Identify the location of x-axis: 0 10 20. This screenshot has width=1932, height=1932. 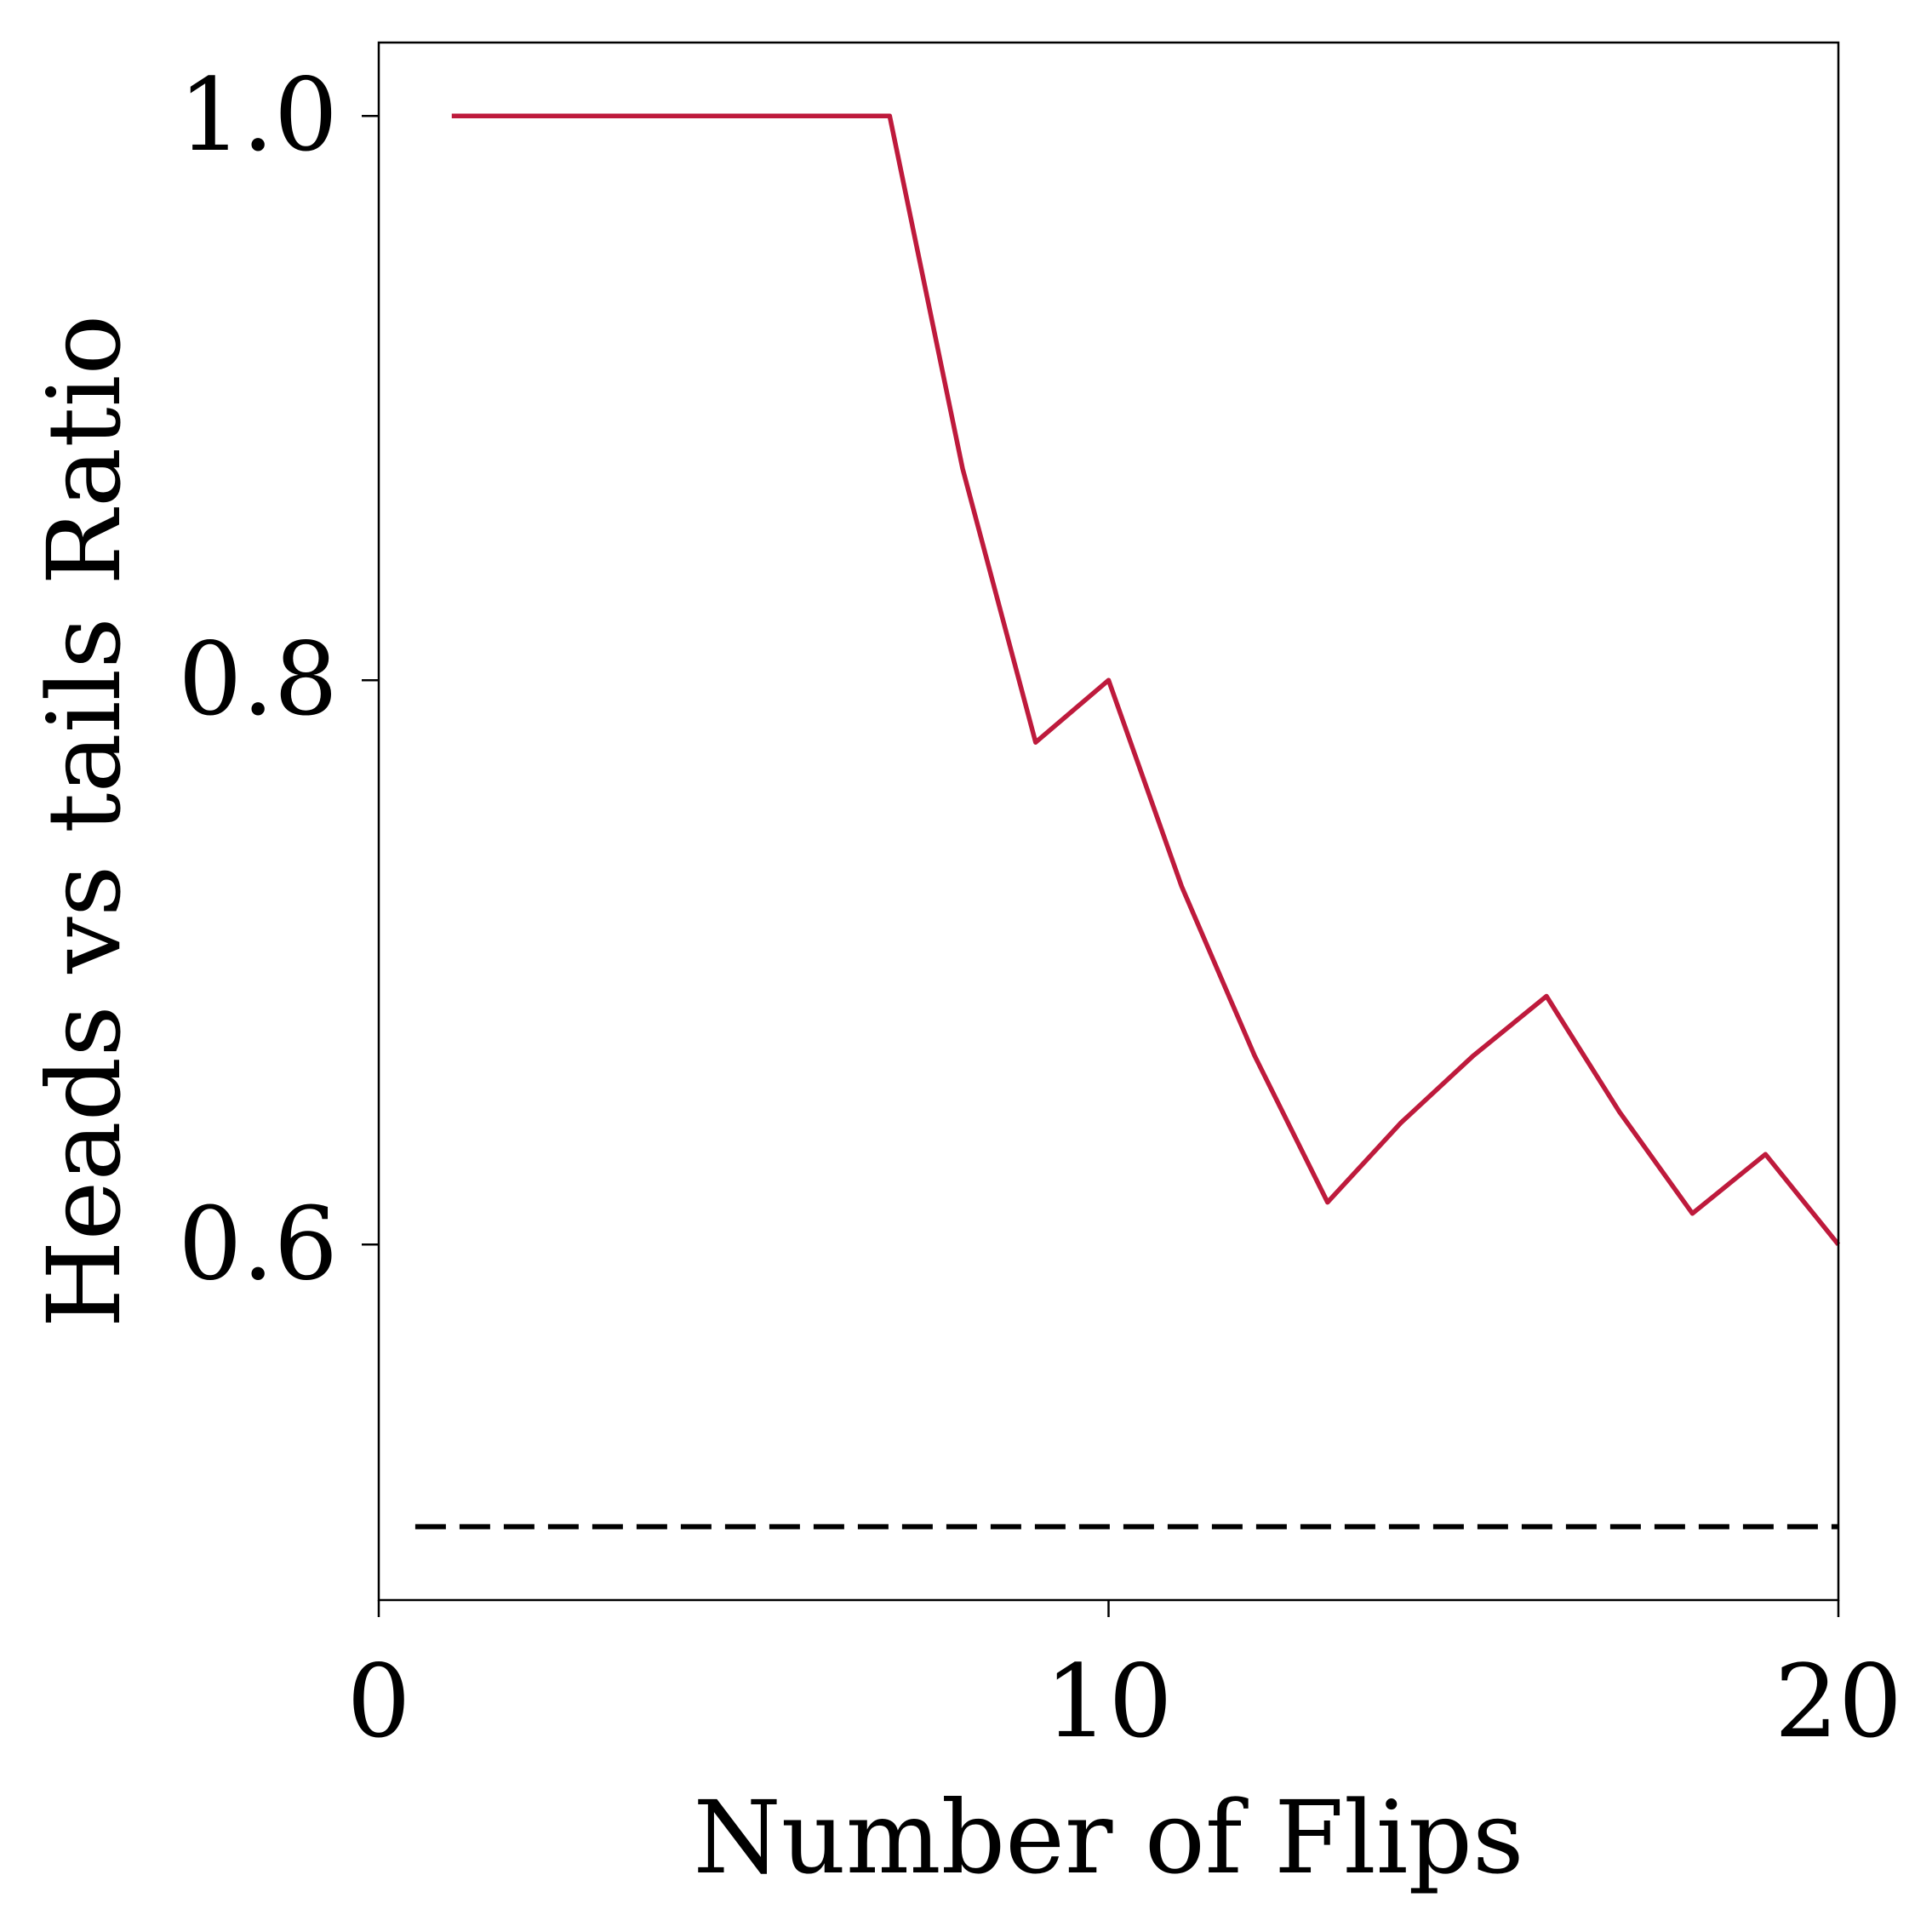
(1124, 1680).